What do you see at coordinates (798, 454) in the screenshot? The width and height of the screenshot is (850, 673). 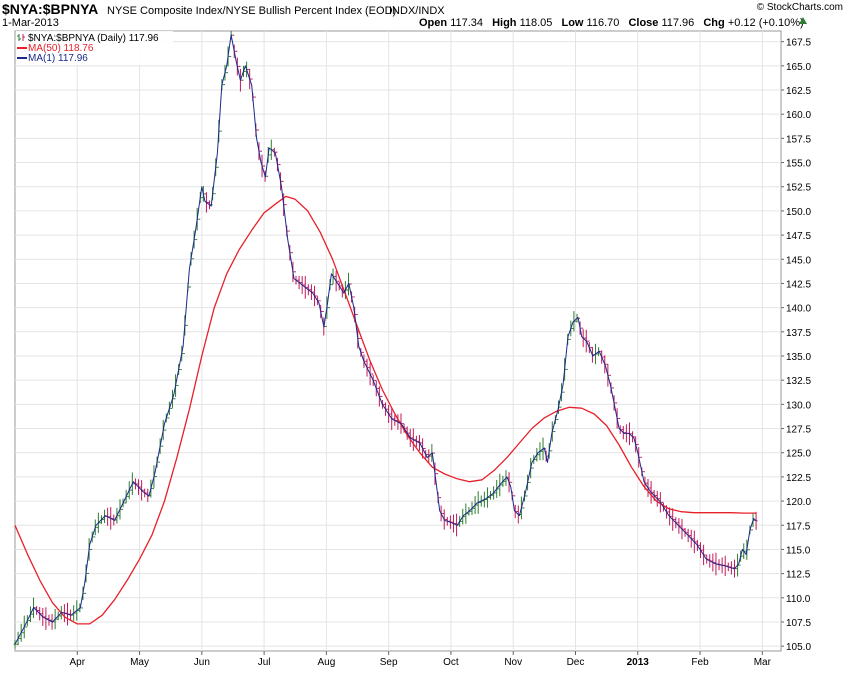 I see `y-tick-label: 125.0` at bounding box center [798, 454].